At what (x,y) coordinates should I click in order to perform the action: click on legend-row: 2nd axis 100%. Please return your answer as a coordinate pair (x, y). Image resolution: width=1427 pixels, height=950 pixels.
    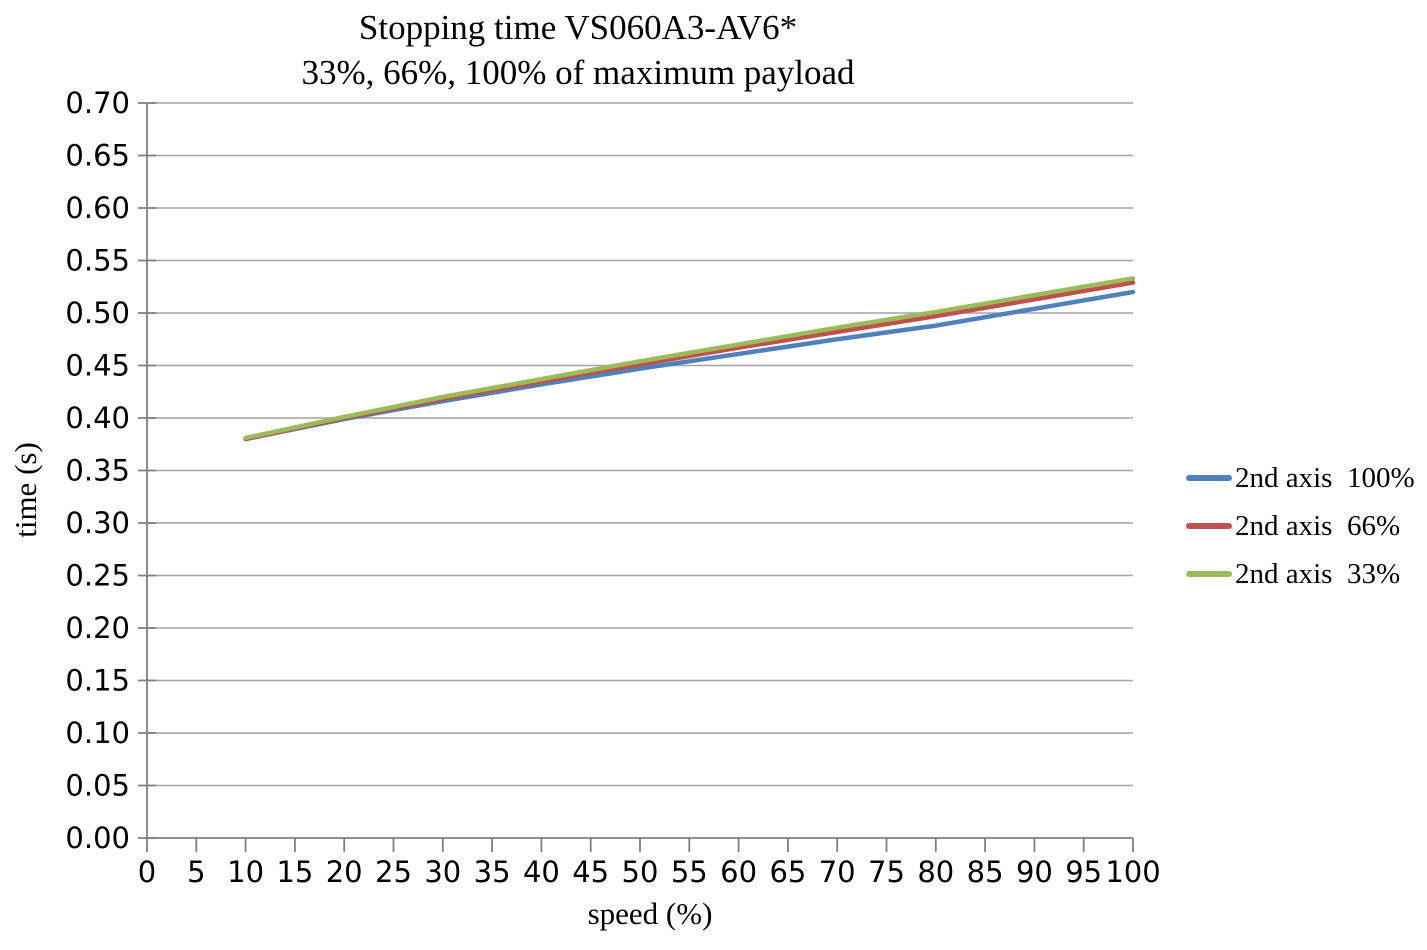
    Looking at the image, I should click on (1300, 478).